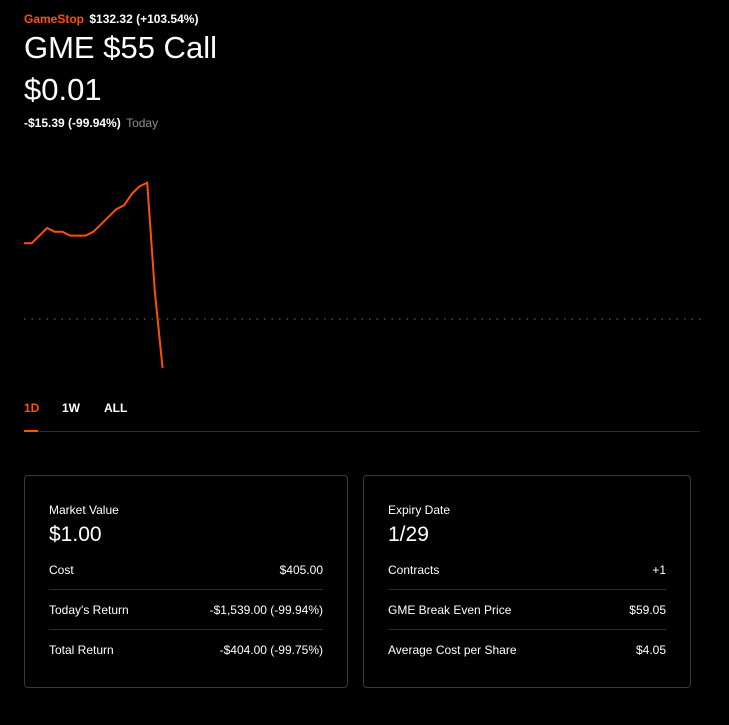 The height and width of the screenshot is (725, 729). What do you see at coordinates (31, 431) in the screenshot?
I see `tab-1d-underline` at bounding box center [31, 431].